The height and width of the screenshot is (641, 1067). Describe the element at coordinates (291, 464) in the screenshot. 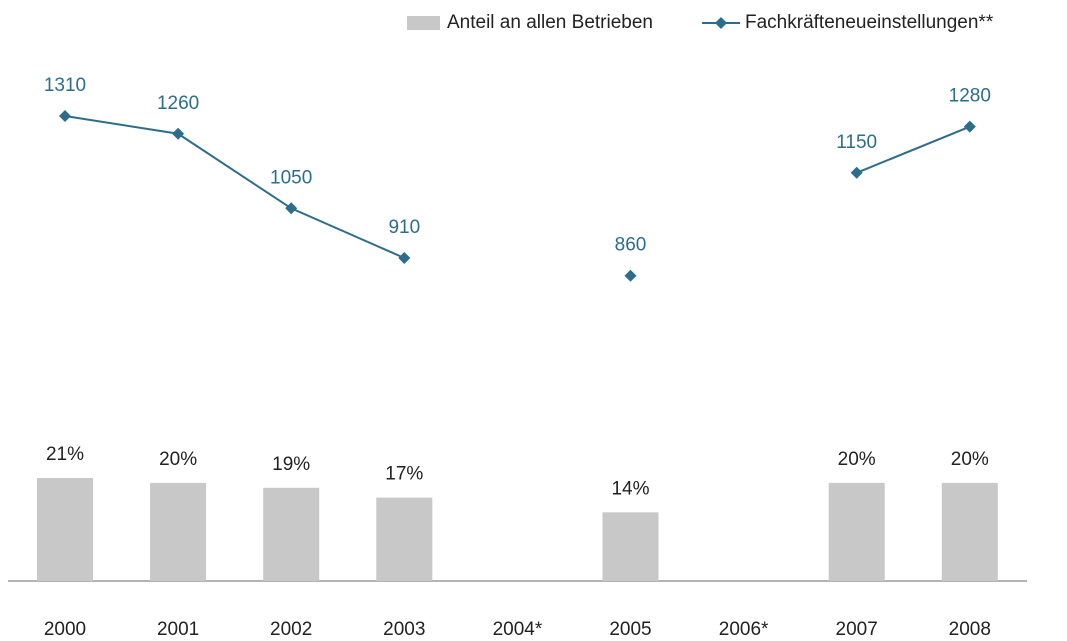

I see `bar-value-label: 19%` at that location.